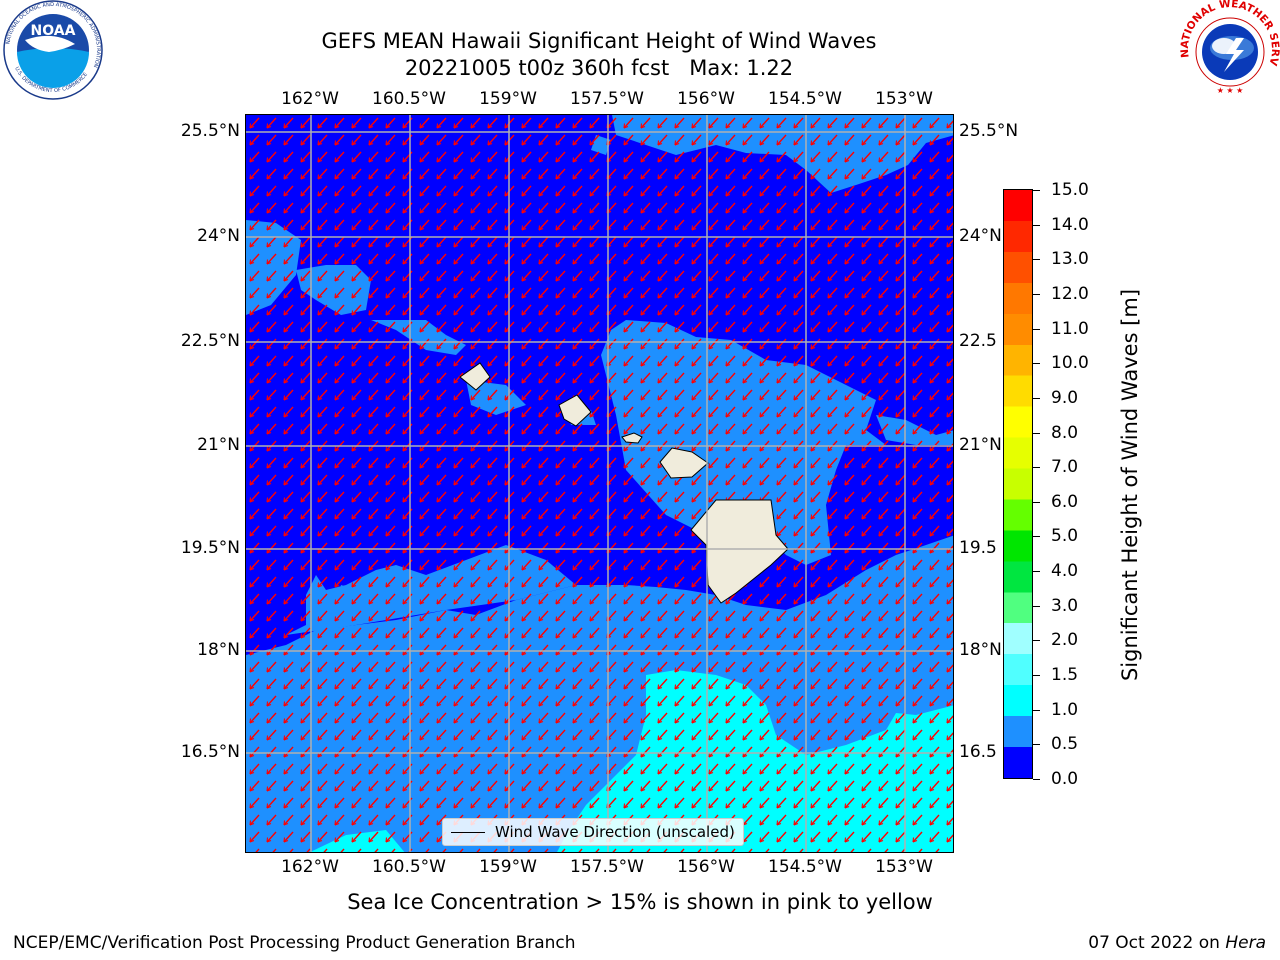 The height and width of the screenshot is (960, 1280). Describe the element at coordinates (1065, 432) in the screenshot. I see `colorbar-label: 8.0` at that location.